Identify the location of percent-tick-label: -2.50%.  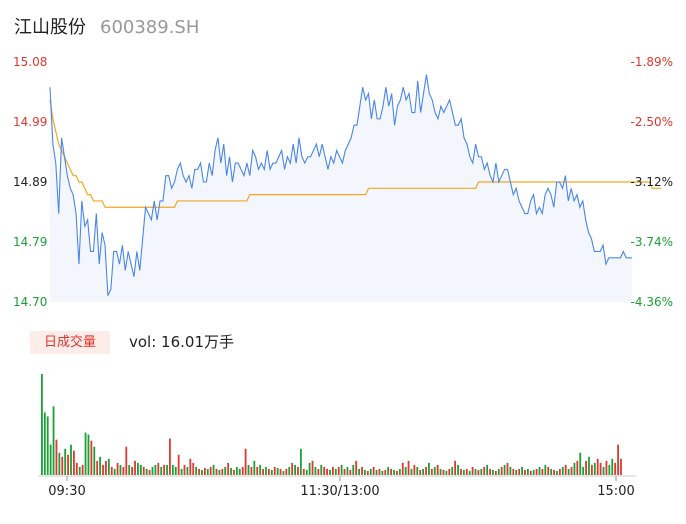
(652, 122).